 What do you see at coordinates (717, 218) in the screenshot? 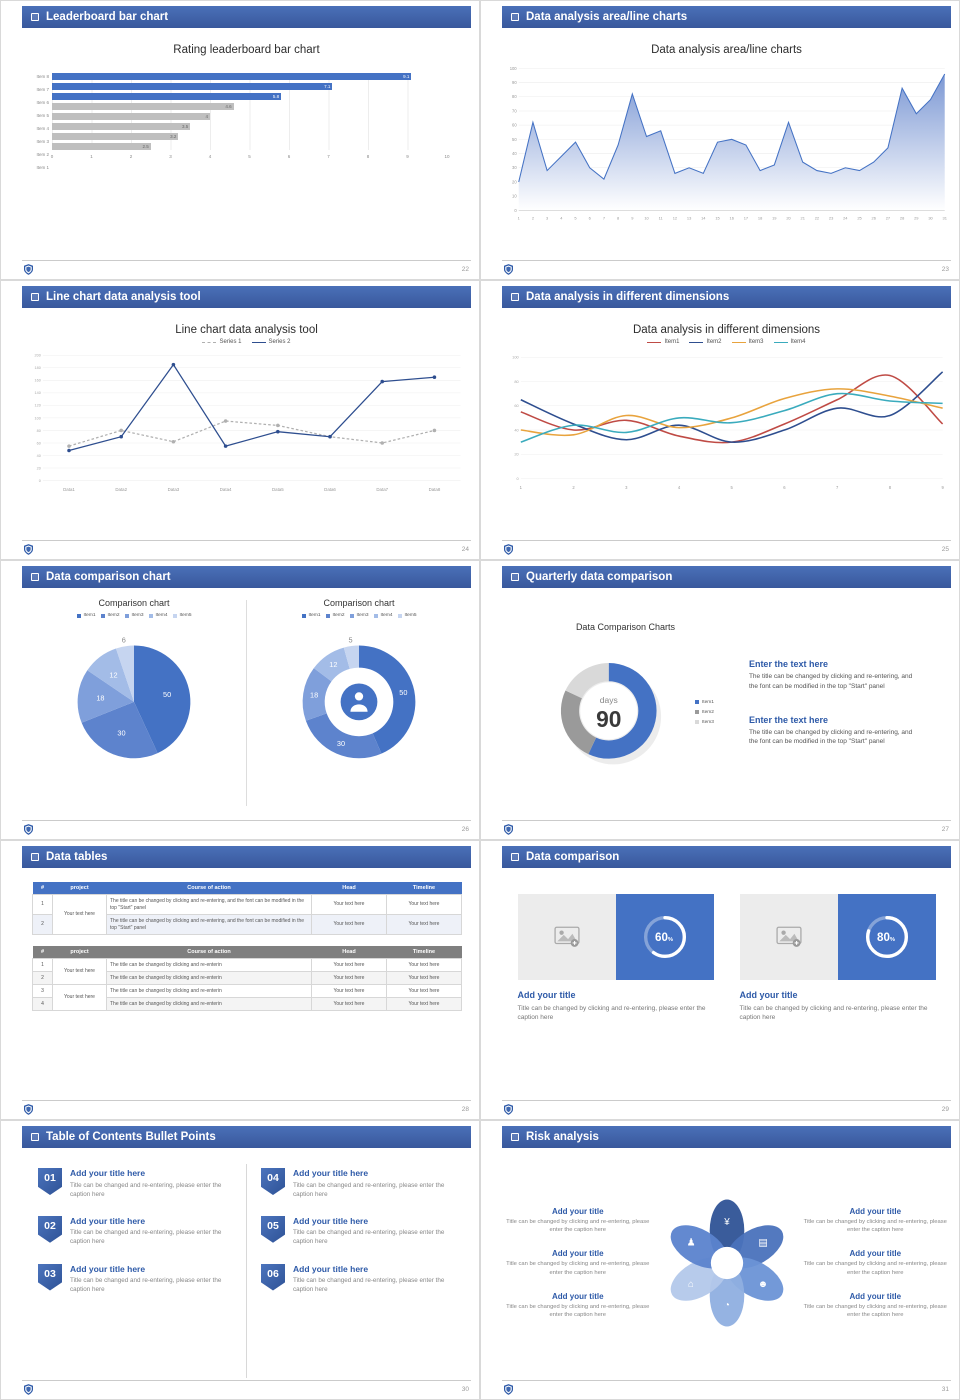
I see `svg-text: 15` at bounding box center [717, 218].